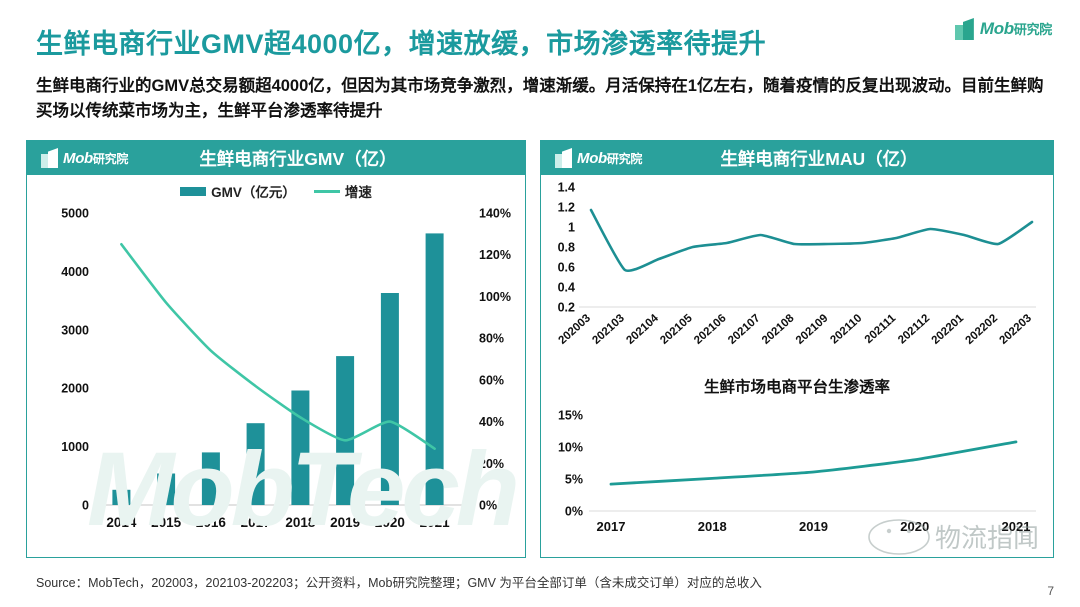 This screenshot has width=1080, height=607. Describe the element at coordinates (75, 389) in the screenshot. I see `svg-text: 2000` at that location.